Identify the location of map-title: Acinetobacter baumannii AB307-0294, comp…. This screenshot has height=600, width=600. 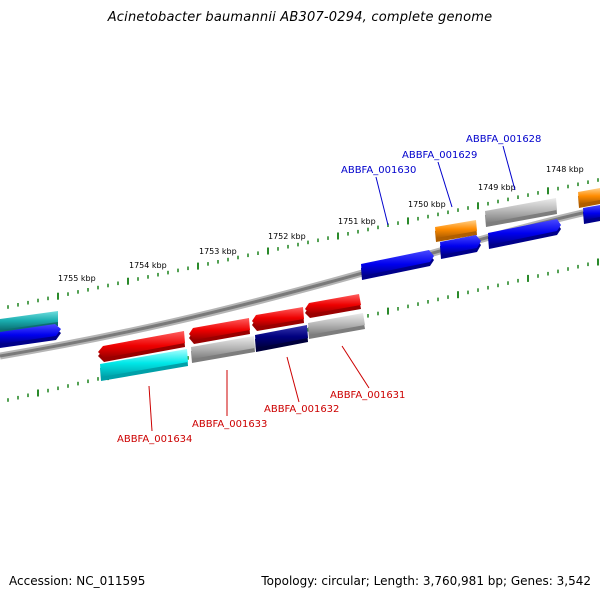
(300, 17).